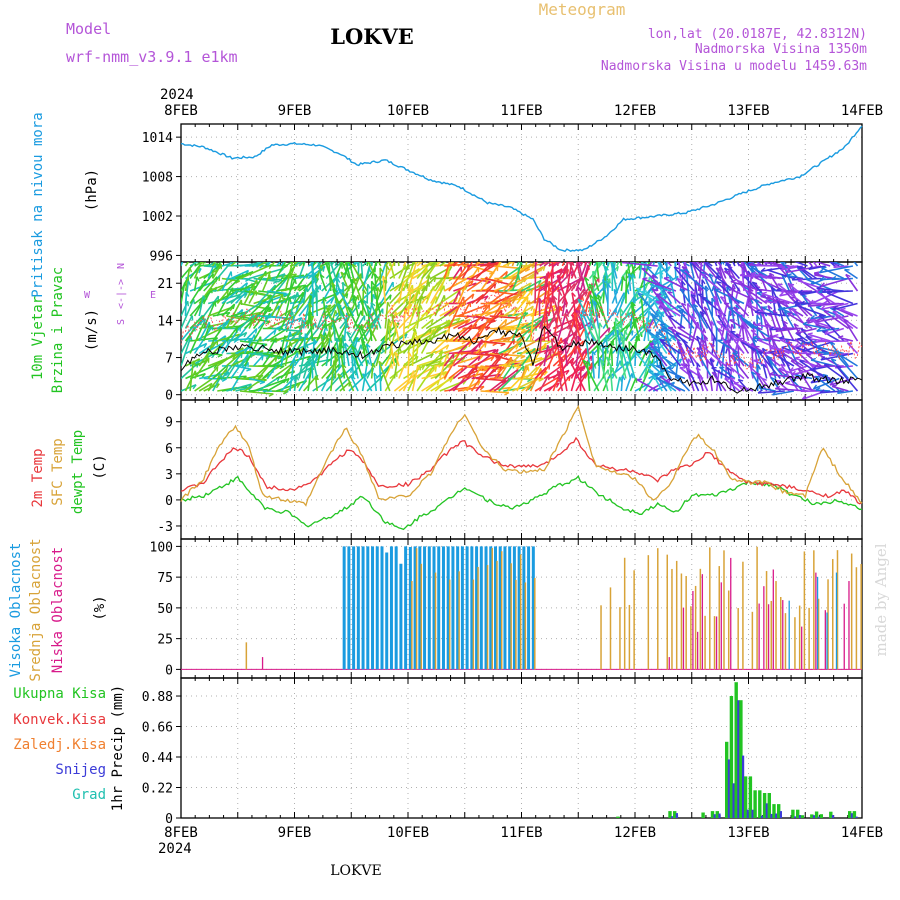 This screenshot has height=900, width=900. I want to click on footer-station: LOKVE, so click(356, 871).